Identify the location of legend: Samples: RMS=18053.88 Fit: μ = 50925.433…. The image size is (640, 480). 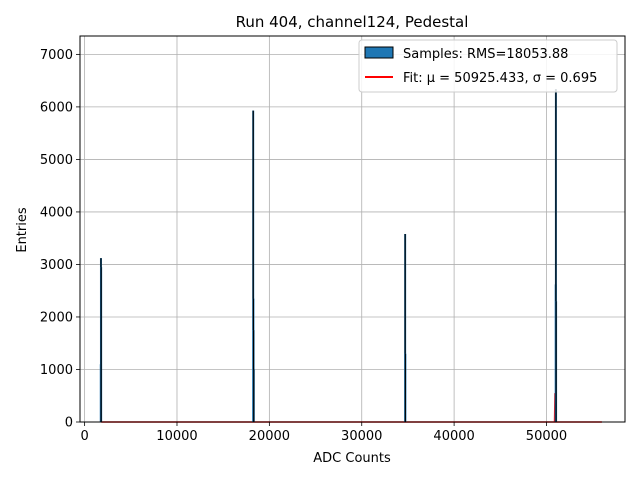
(488, 66).